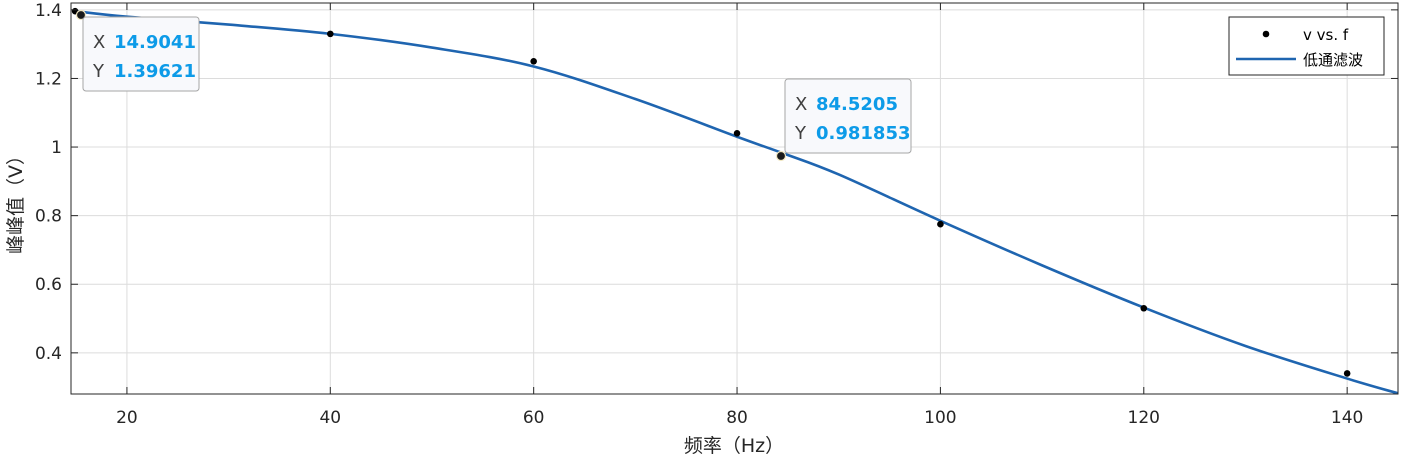 The height and width of the screenshot is (460, 1403). I want to click on x-tick-label: 100, so click(940, 418).